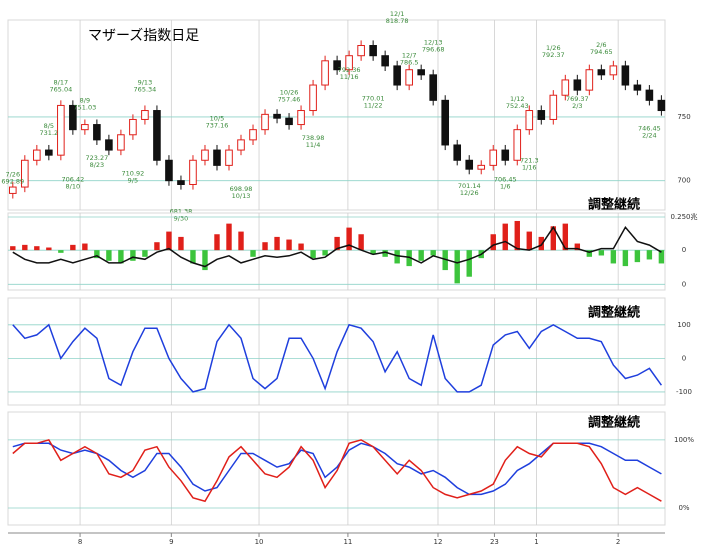 The height and width of the screenshot is (550, 707). What do you see at coordinates (60, 90) in the screenshot?
I see `annotation-value: 765.04` at bounding box center [60, 90].